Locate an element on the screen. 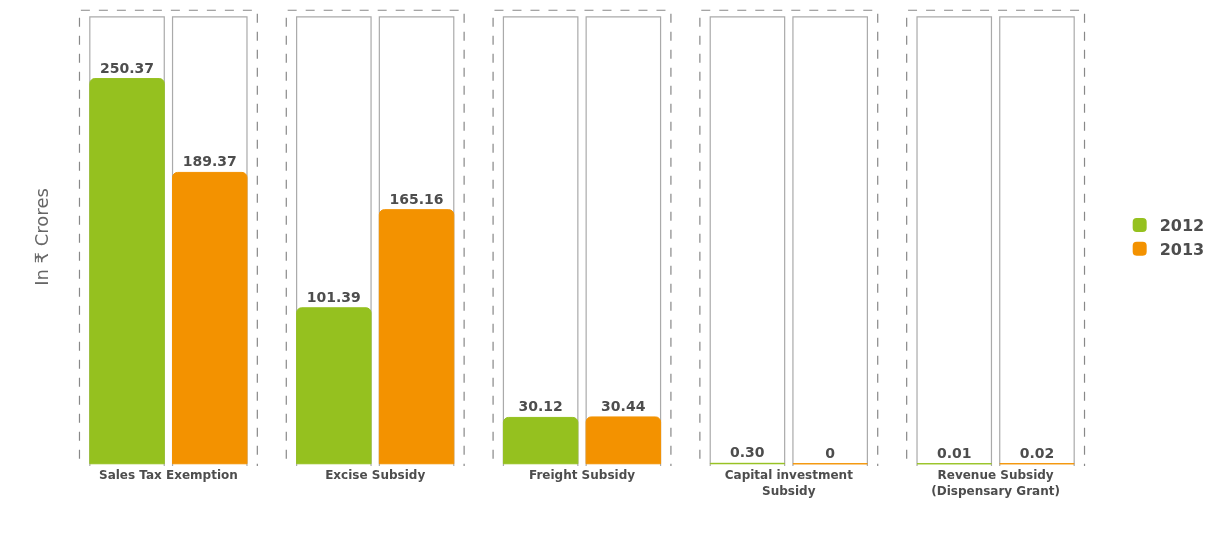  data-label: 189.37 is located at coordinates (209, 161).